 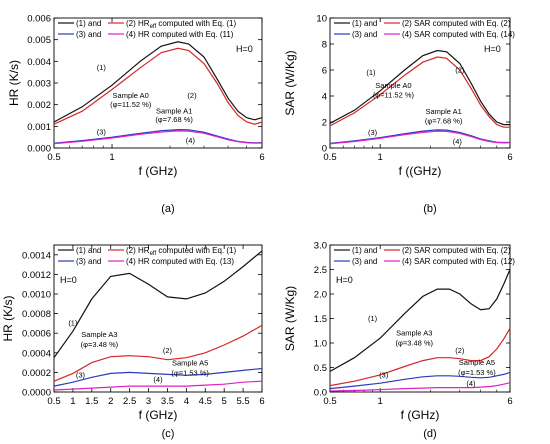 What do you see at coordinates (36, 255) in the screenshot?
I see `y-tick-label: 0.0014` at bounding box center [36, 255].